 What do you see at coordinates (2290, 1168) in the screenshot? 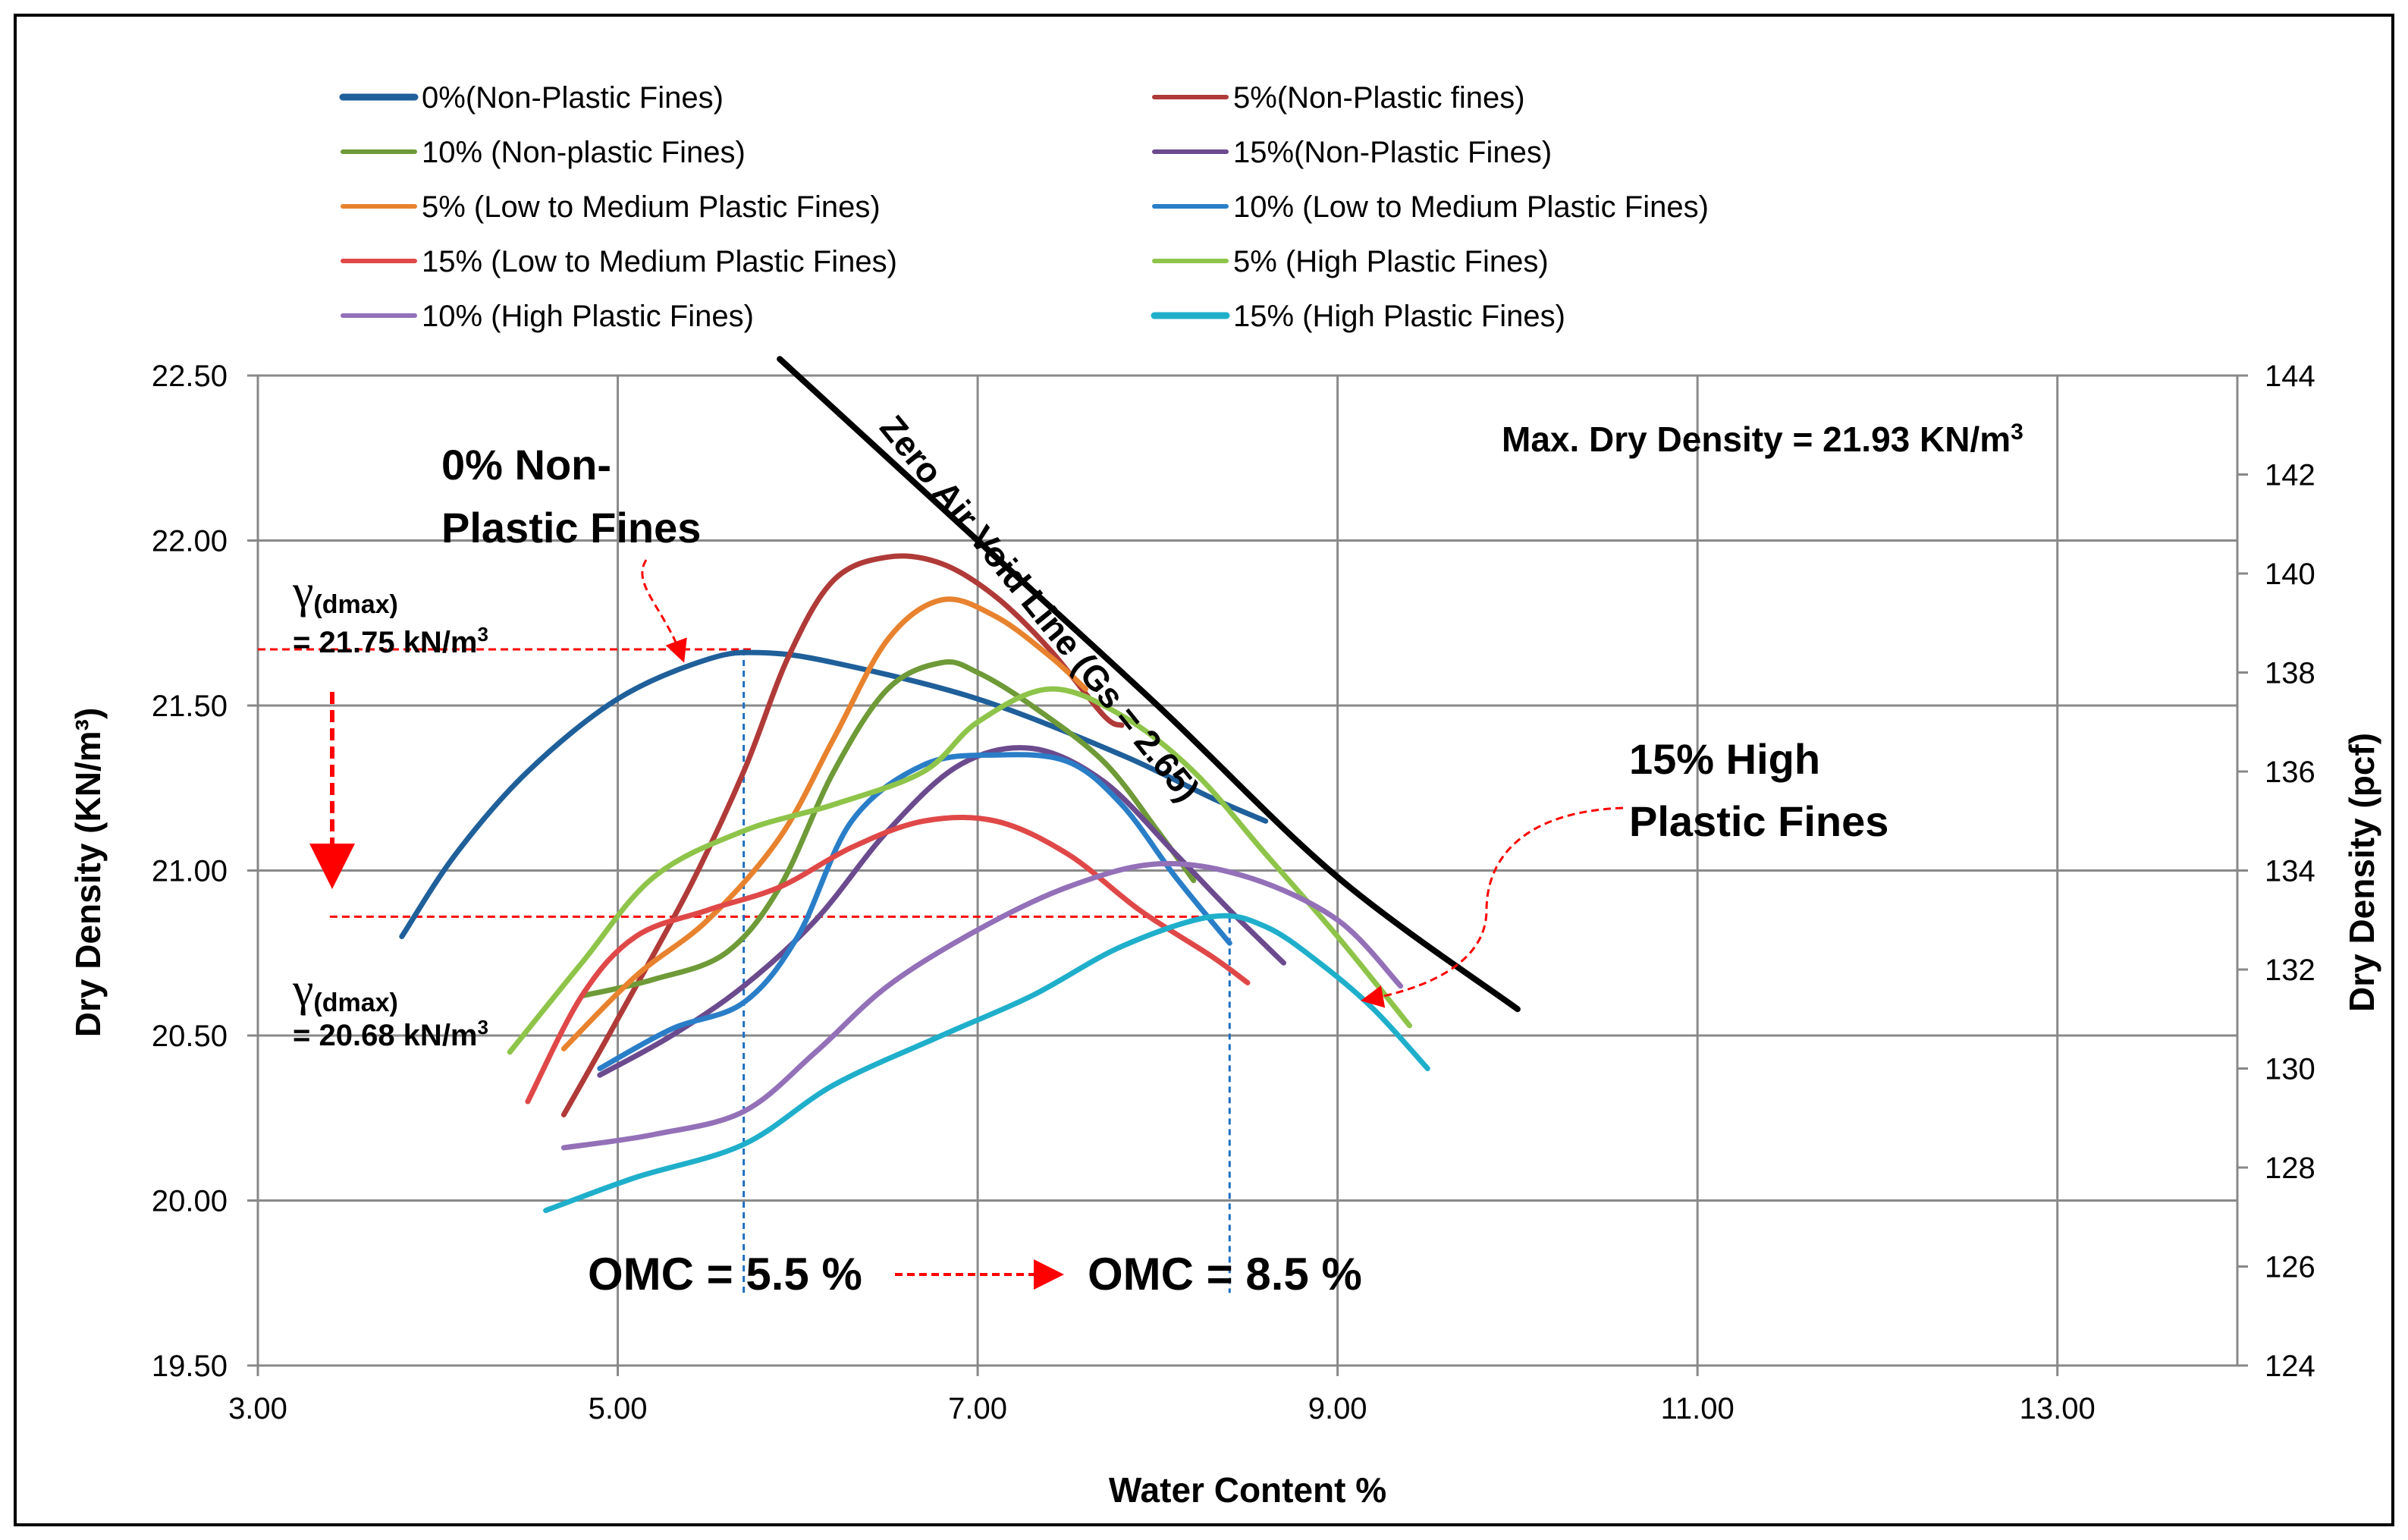
I see `y2-tick-label: 128` at bounding box center [2290, 1168].